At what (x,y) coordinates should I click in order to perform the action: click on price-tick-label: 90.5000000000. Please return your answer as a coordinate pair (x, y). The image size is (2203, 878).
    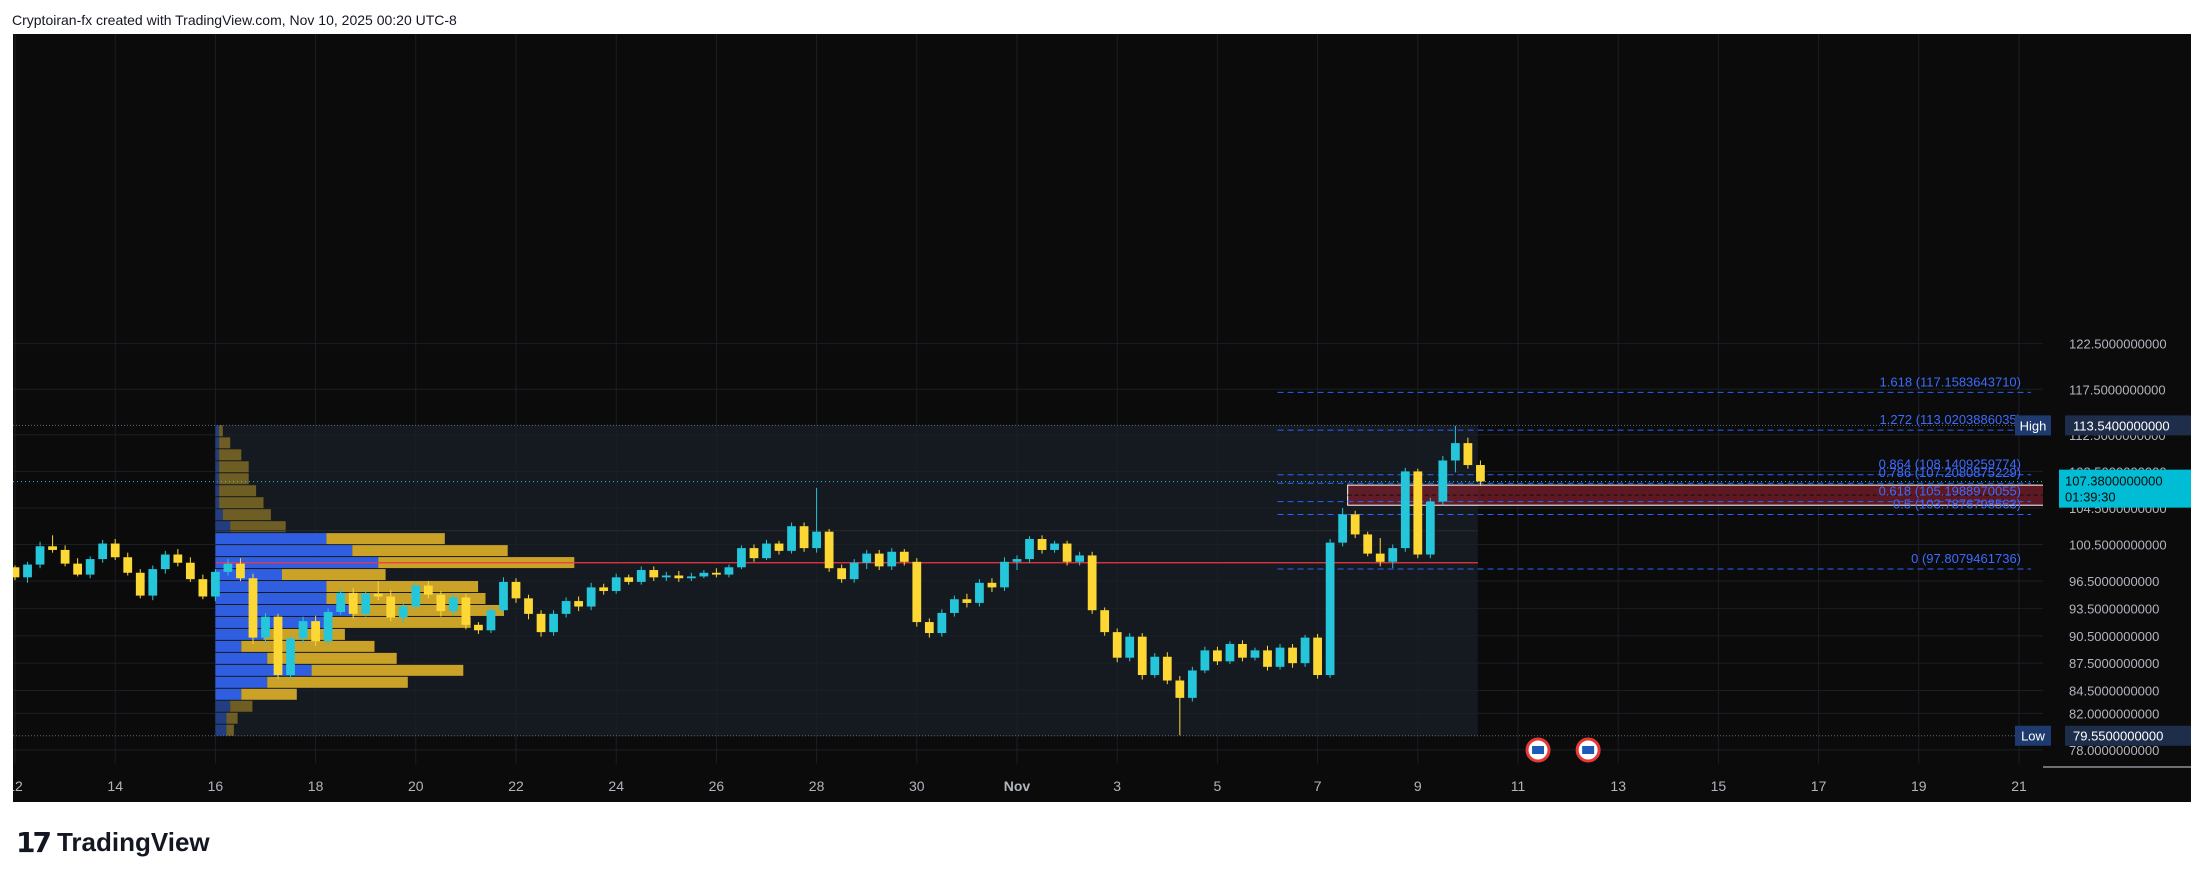
    Looking at the image, I should click on (2114, 636).